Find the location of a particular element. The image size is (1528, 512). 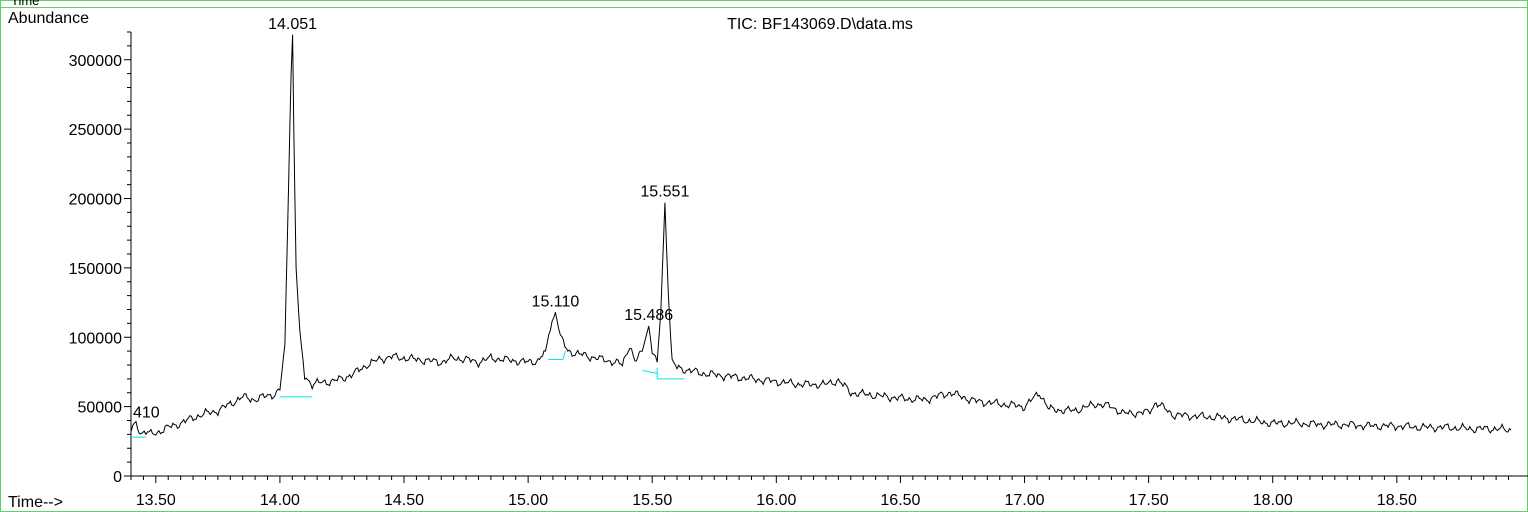

x-axis-label: Time--> is located at coordinates (35, 502).